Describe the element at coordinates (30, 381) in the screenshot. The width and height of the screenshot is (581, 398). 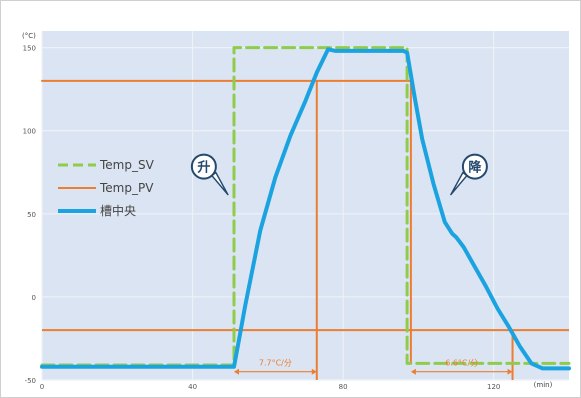
I see `y-tick-label: -50` at that location.